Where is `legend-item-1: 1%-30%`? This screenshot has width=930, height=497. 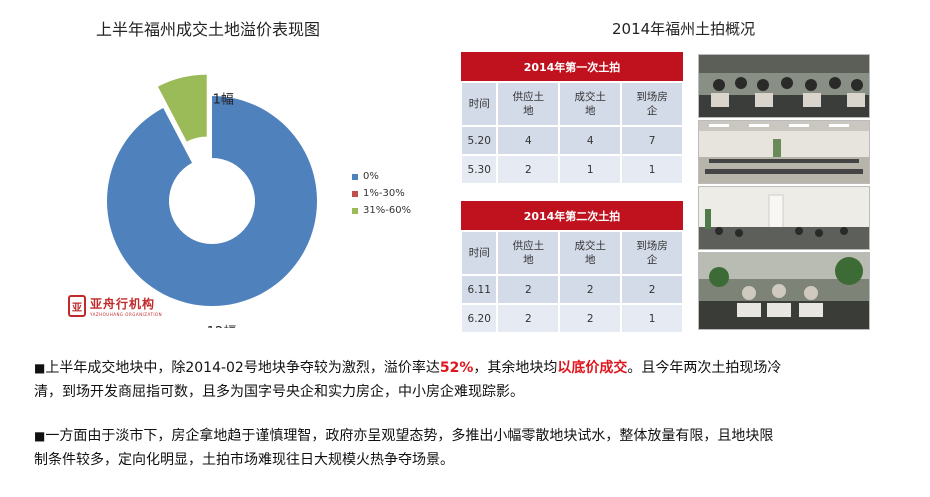
legend-item-1: 1%-30% is located at coordinates (381, 193).